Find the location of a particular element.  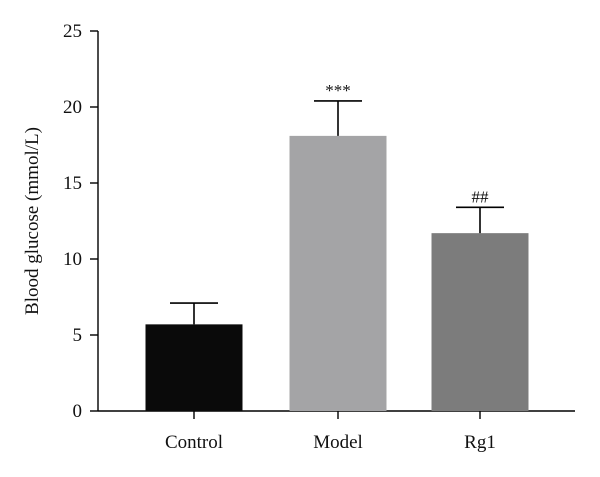

y-ticks: 0 5 10 15 20 25 is located at coordinates (80, 221).